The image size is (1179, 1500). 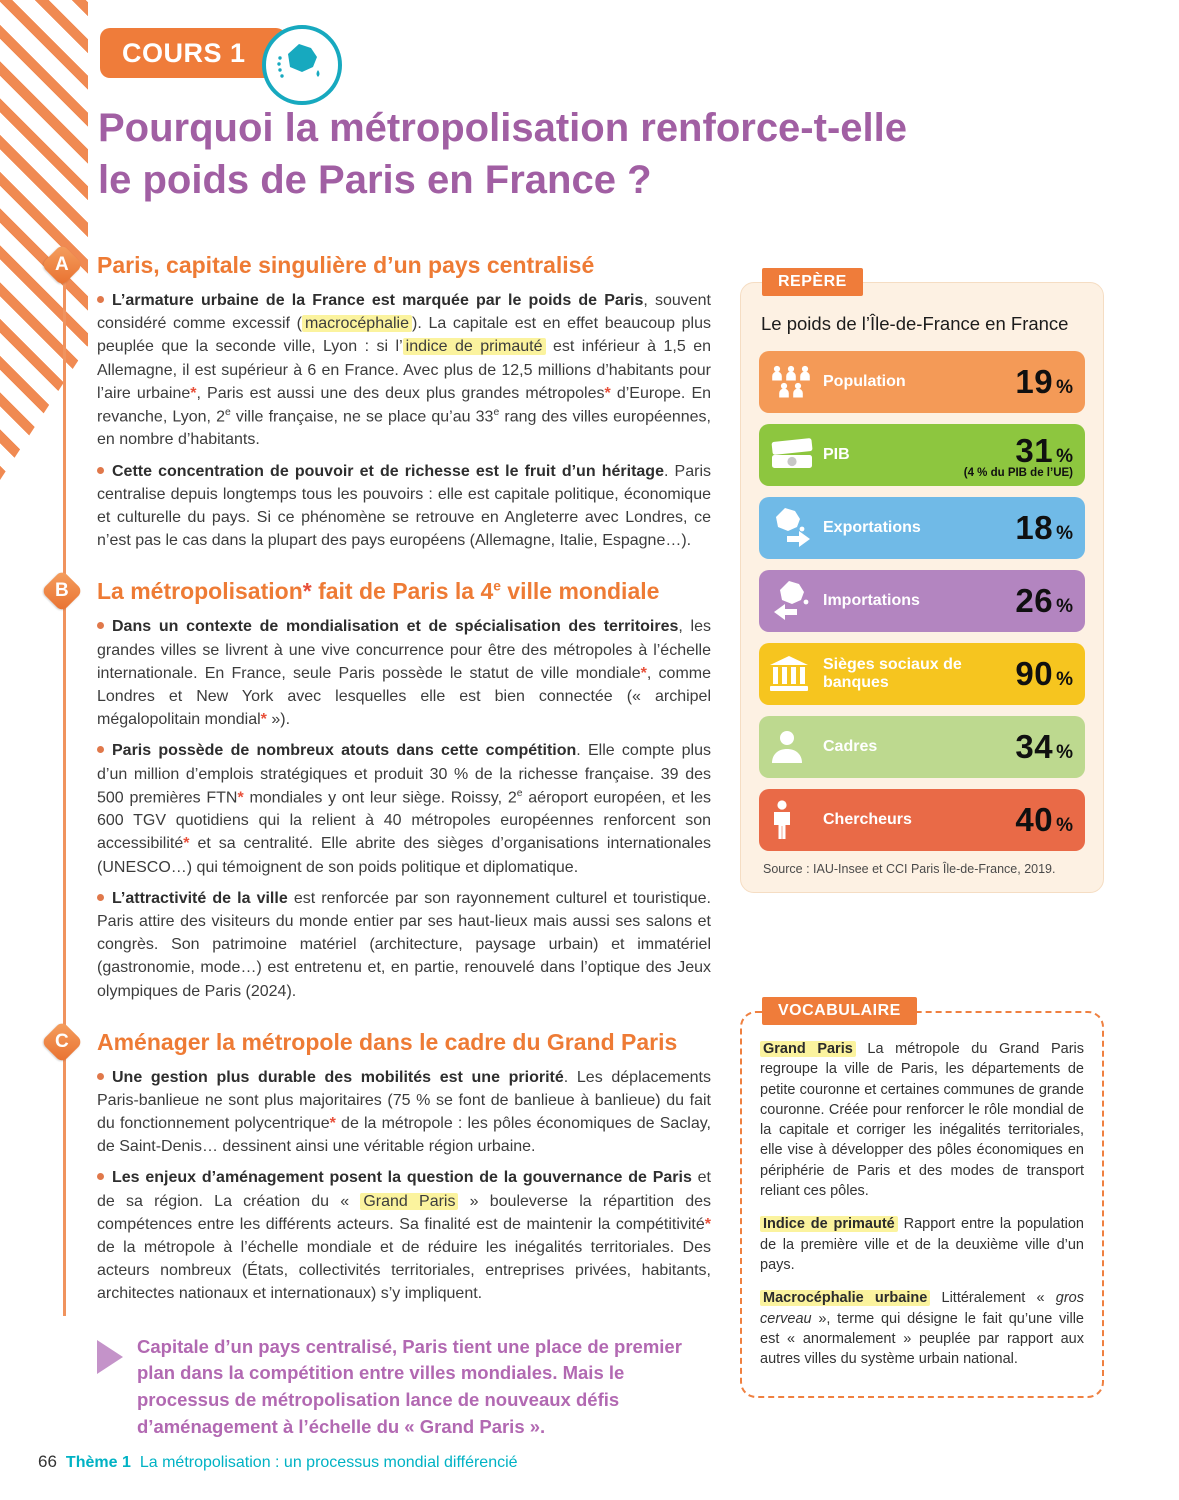 What do you see at coordinates (922, 601) in the screenshot?
I see `stat-row-importations: Importations 26%` at bounding box center [922, 601].